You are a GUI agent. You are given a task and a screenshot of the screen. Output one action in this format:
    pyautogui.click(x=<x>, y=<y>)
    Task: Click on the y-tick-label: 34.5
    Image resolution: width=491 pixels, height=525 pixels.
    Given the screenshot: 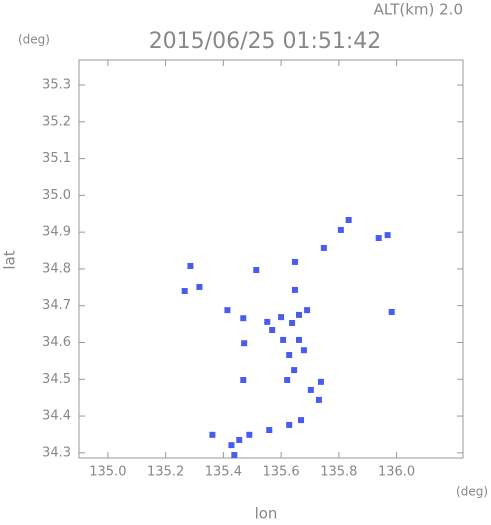 What is the action you would take?
    pyautogui.click(x=56, y=379)
    